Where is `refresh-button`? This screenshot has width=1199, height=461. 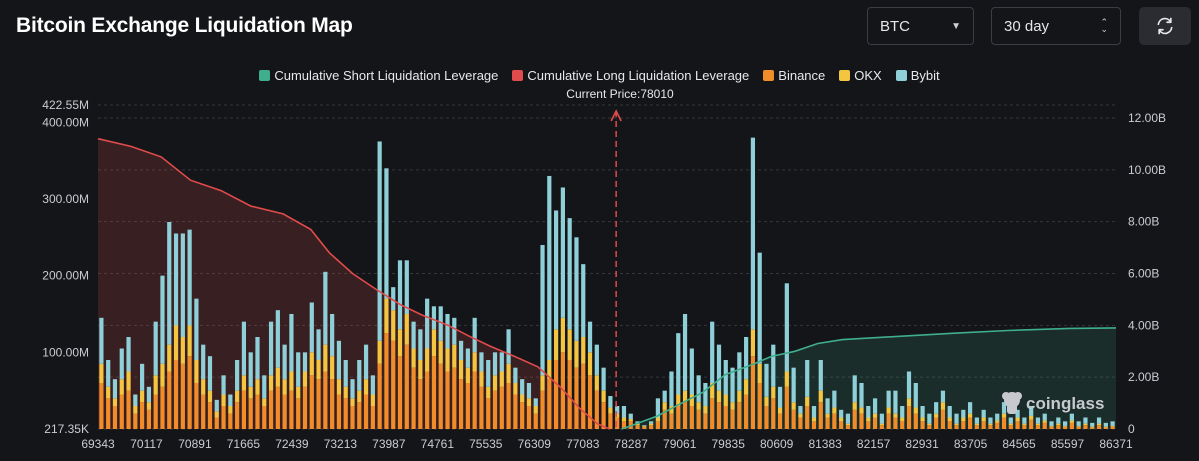
refresh-button is located at coordinates (1165, 26).